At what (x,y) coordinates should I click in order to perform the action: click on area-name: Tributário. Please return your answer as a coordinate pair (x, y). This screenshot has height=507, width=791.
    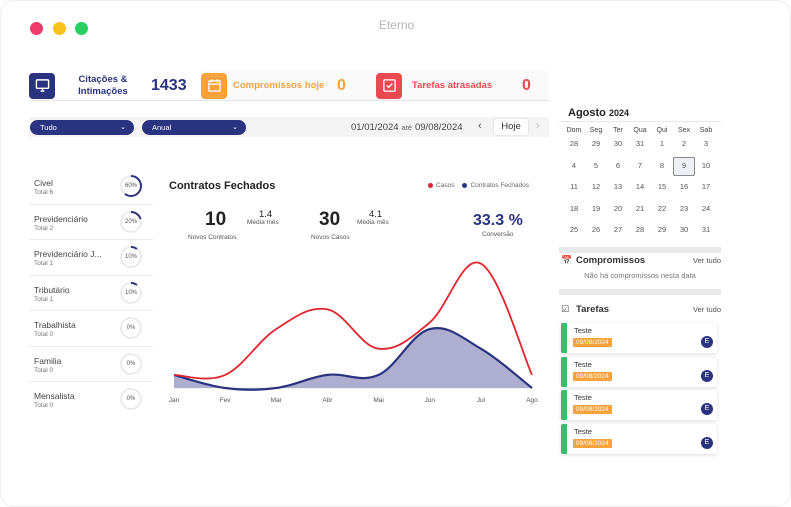
    Looking at the image, I should click on (52, 289).